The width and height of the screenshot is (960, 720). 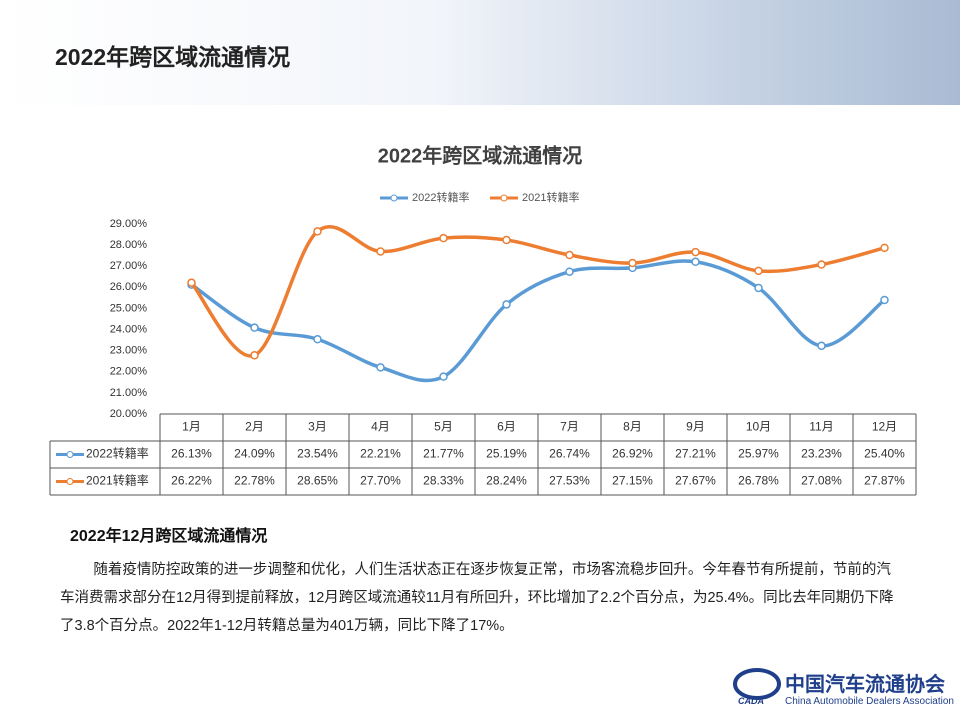 What do you see at coordinates (443, 427) in the screenshot?
I see `x-tick-label: 5月` at bounding box center [443, 427].